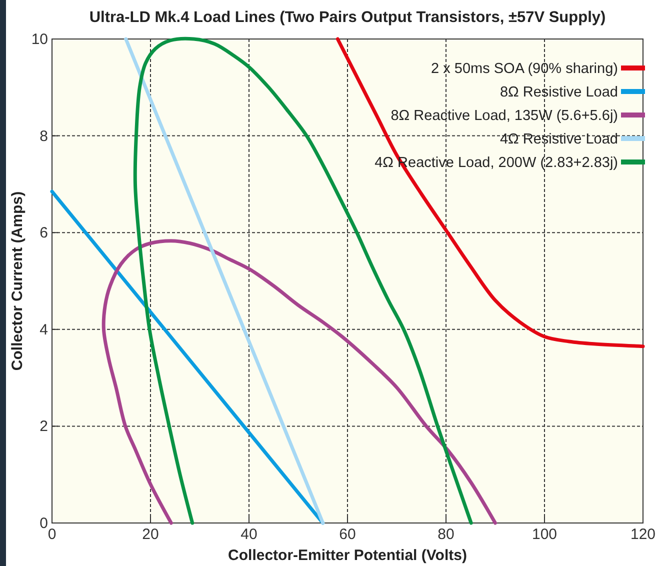  What do you see at coordinates (446, 534) in the screenshot?
I see `x-tick-label: 80` at bounding box center [446, 534].